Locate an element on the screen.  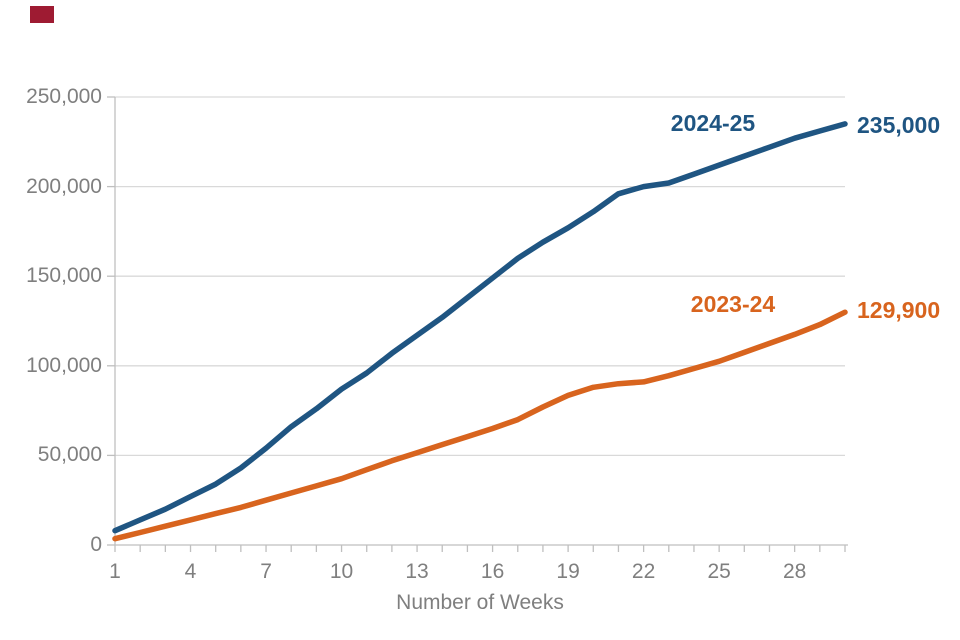
x-tick-label: 19 is located at coordinates (568, 571).